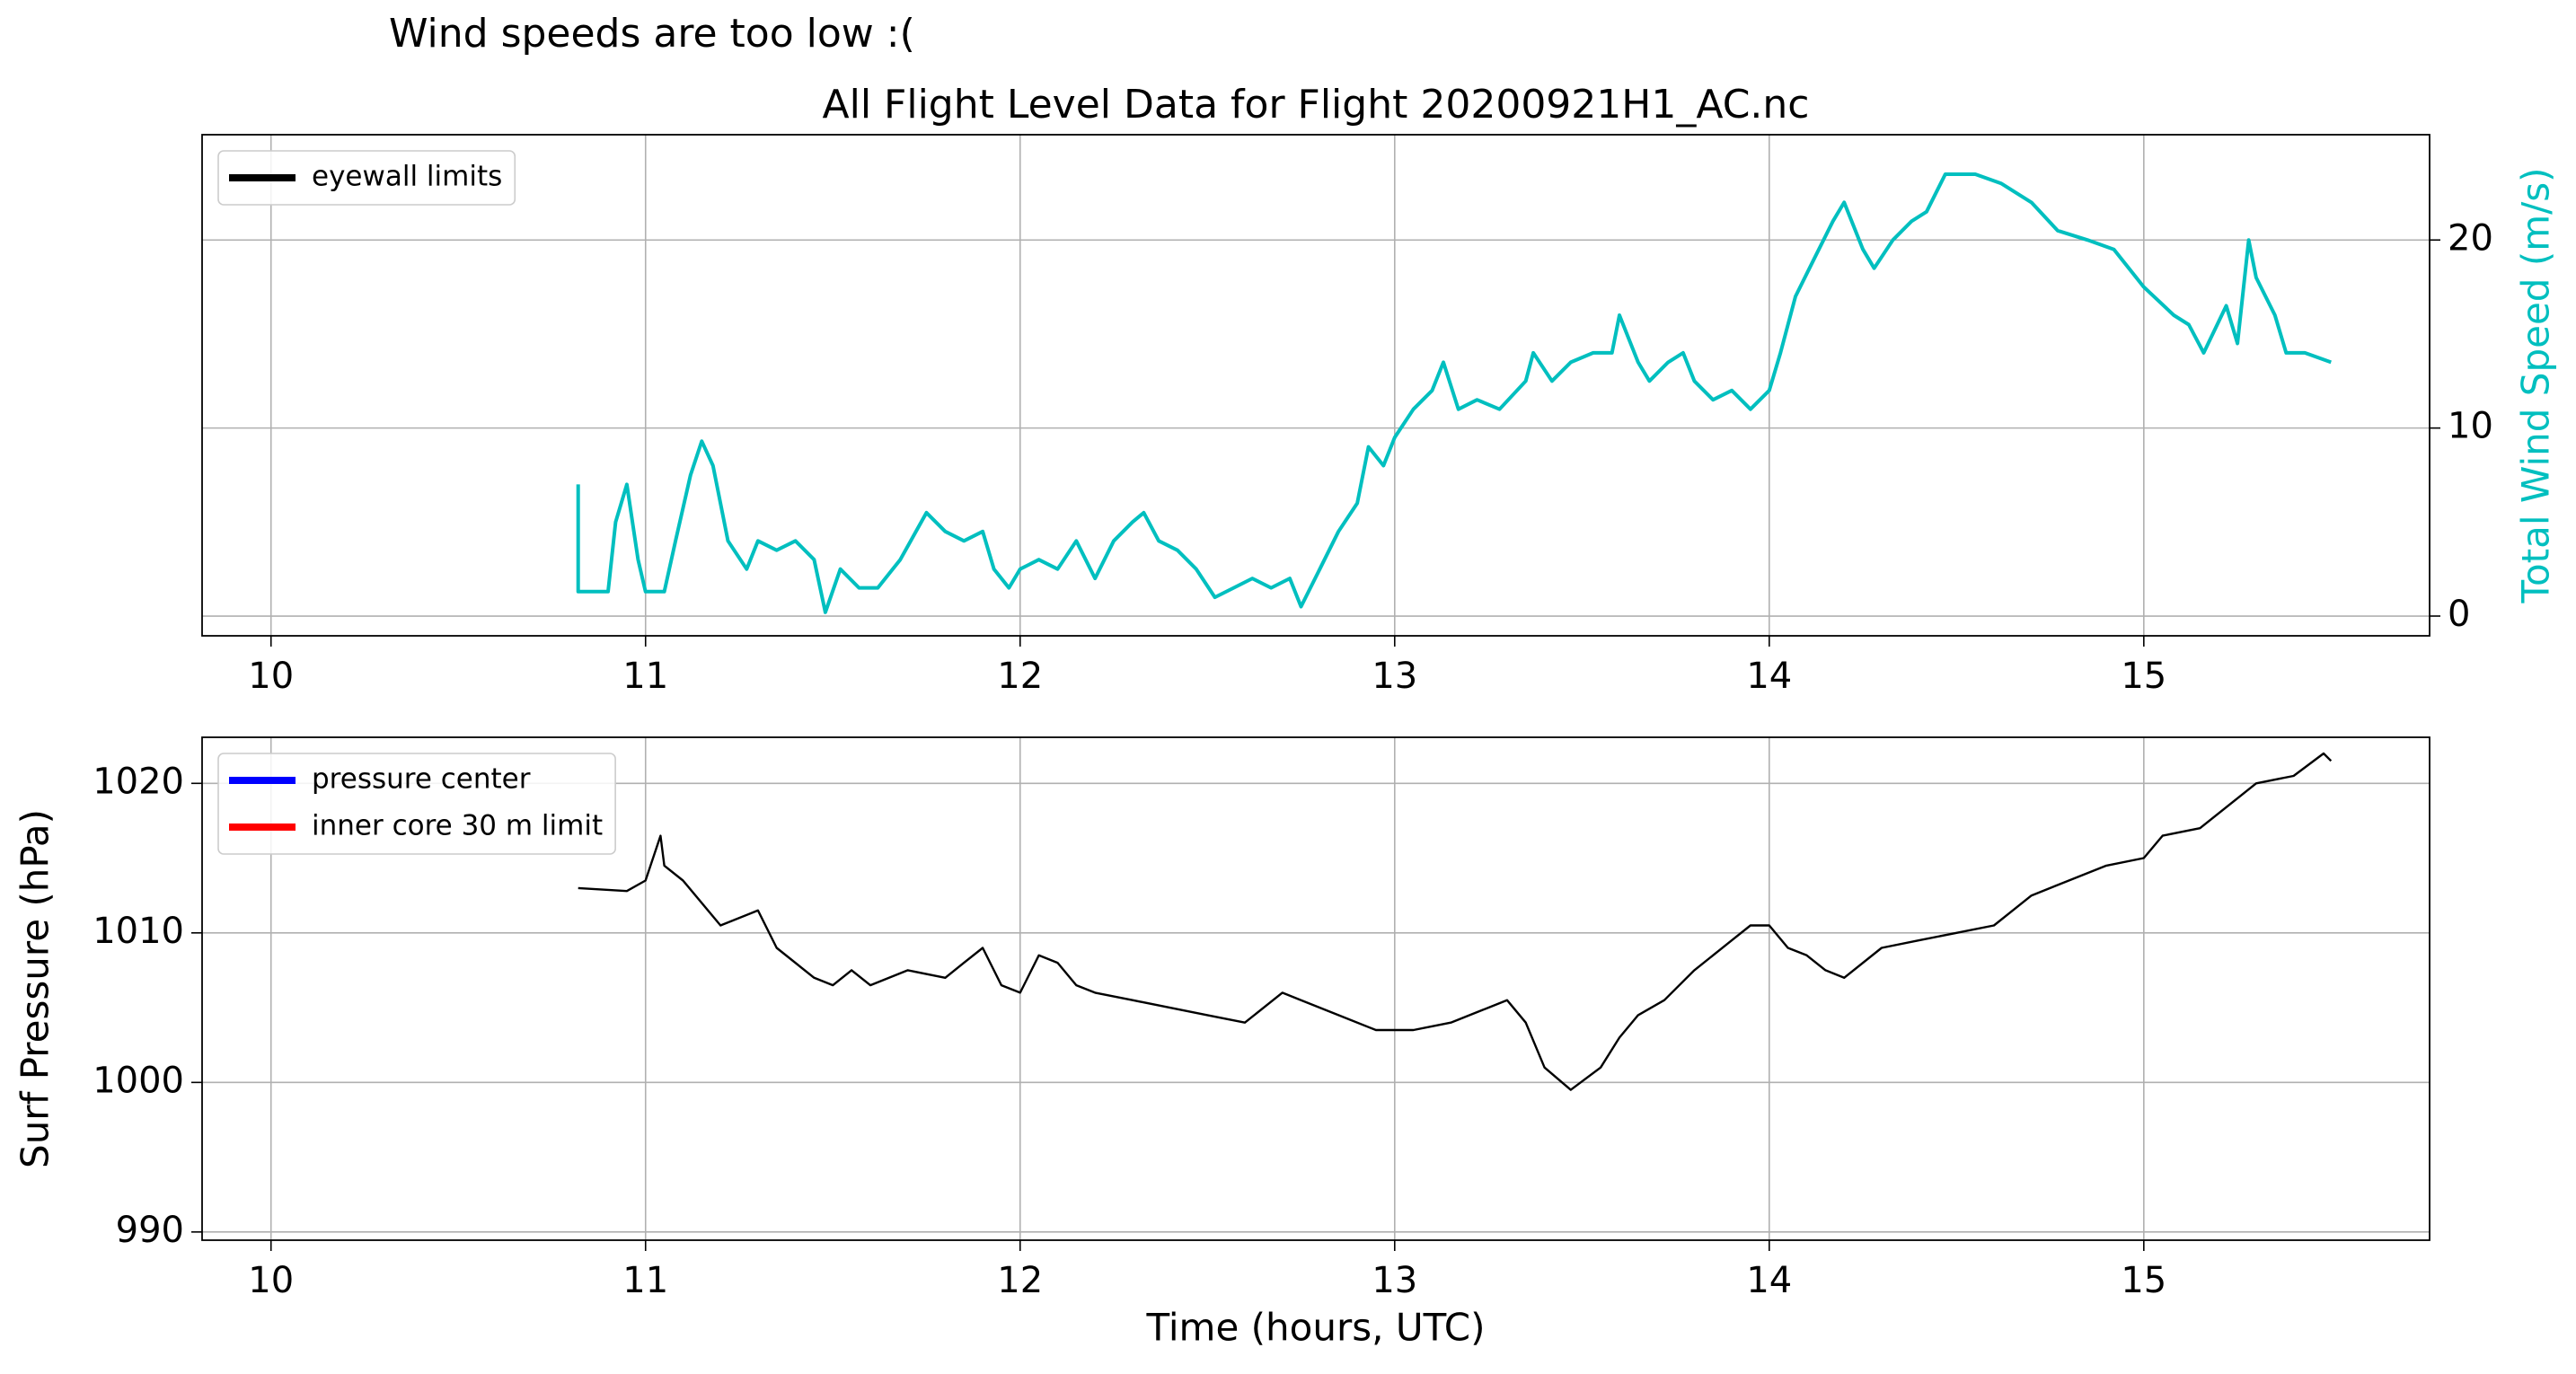  Describe the element at coordinates (457, 826) in the screenshot. I see `legend-label: inner core 30 m limit` at that location.